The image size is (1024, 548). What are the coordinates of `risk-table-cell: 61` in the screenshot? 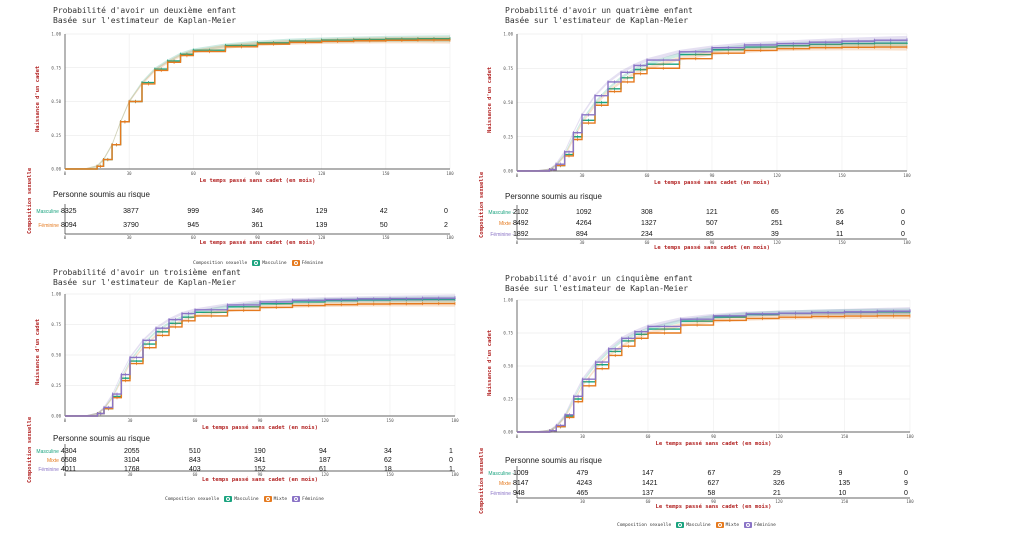 It's located at (323, 469).